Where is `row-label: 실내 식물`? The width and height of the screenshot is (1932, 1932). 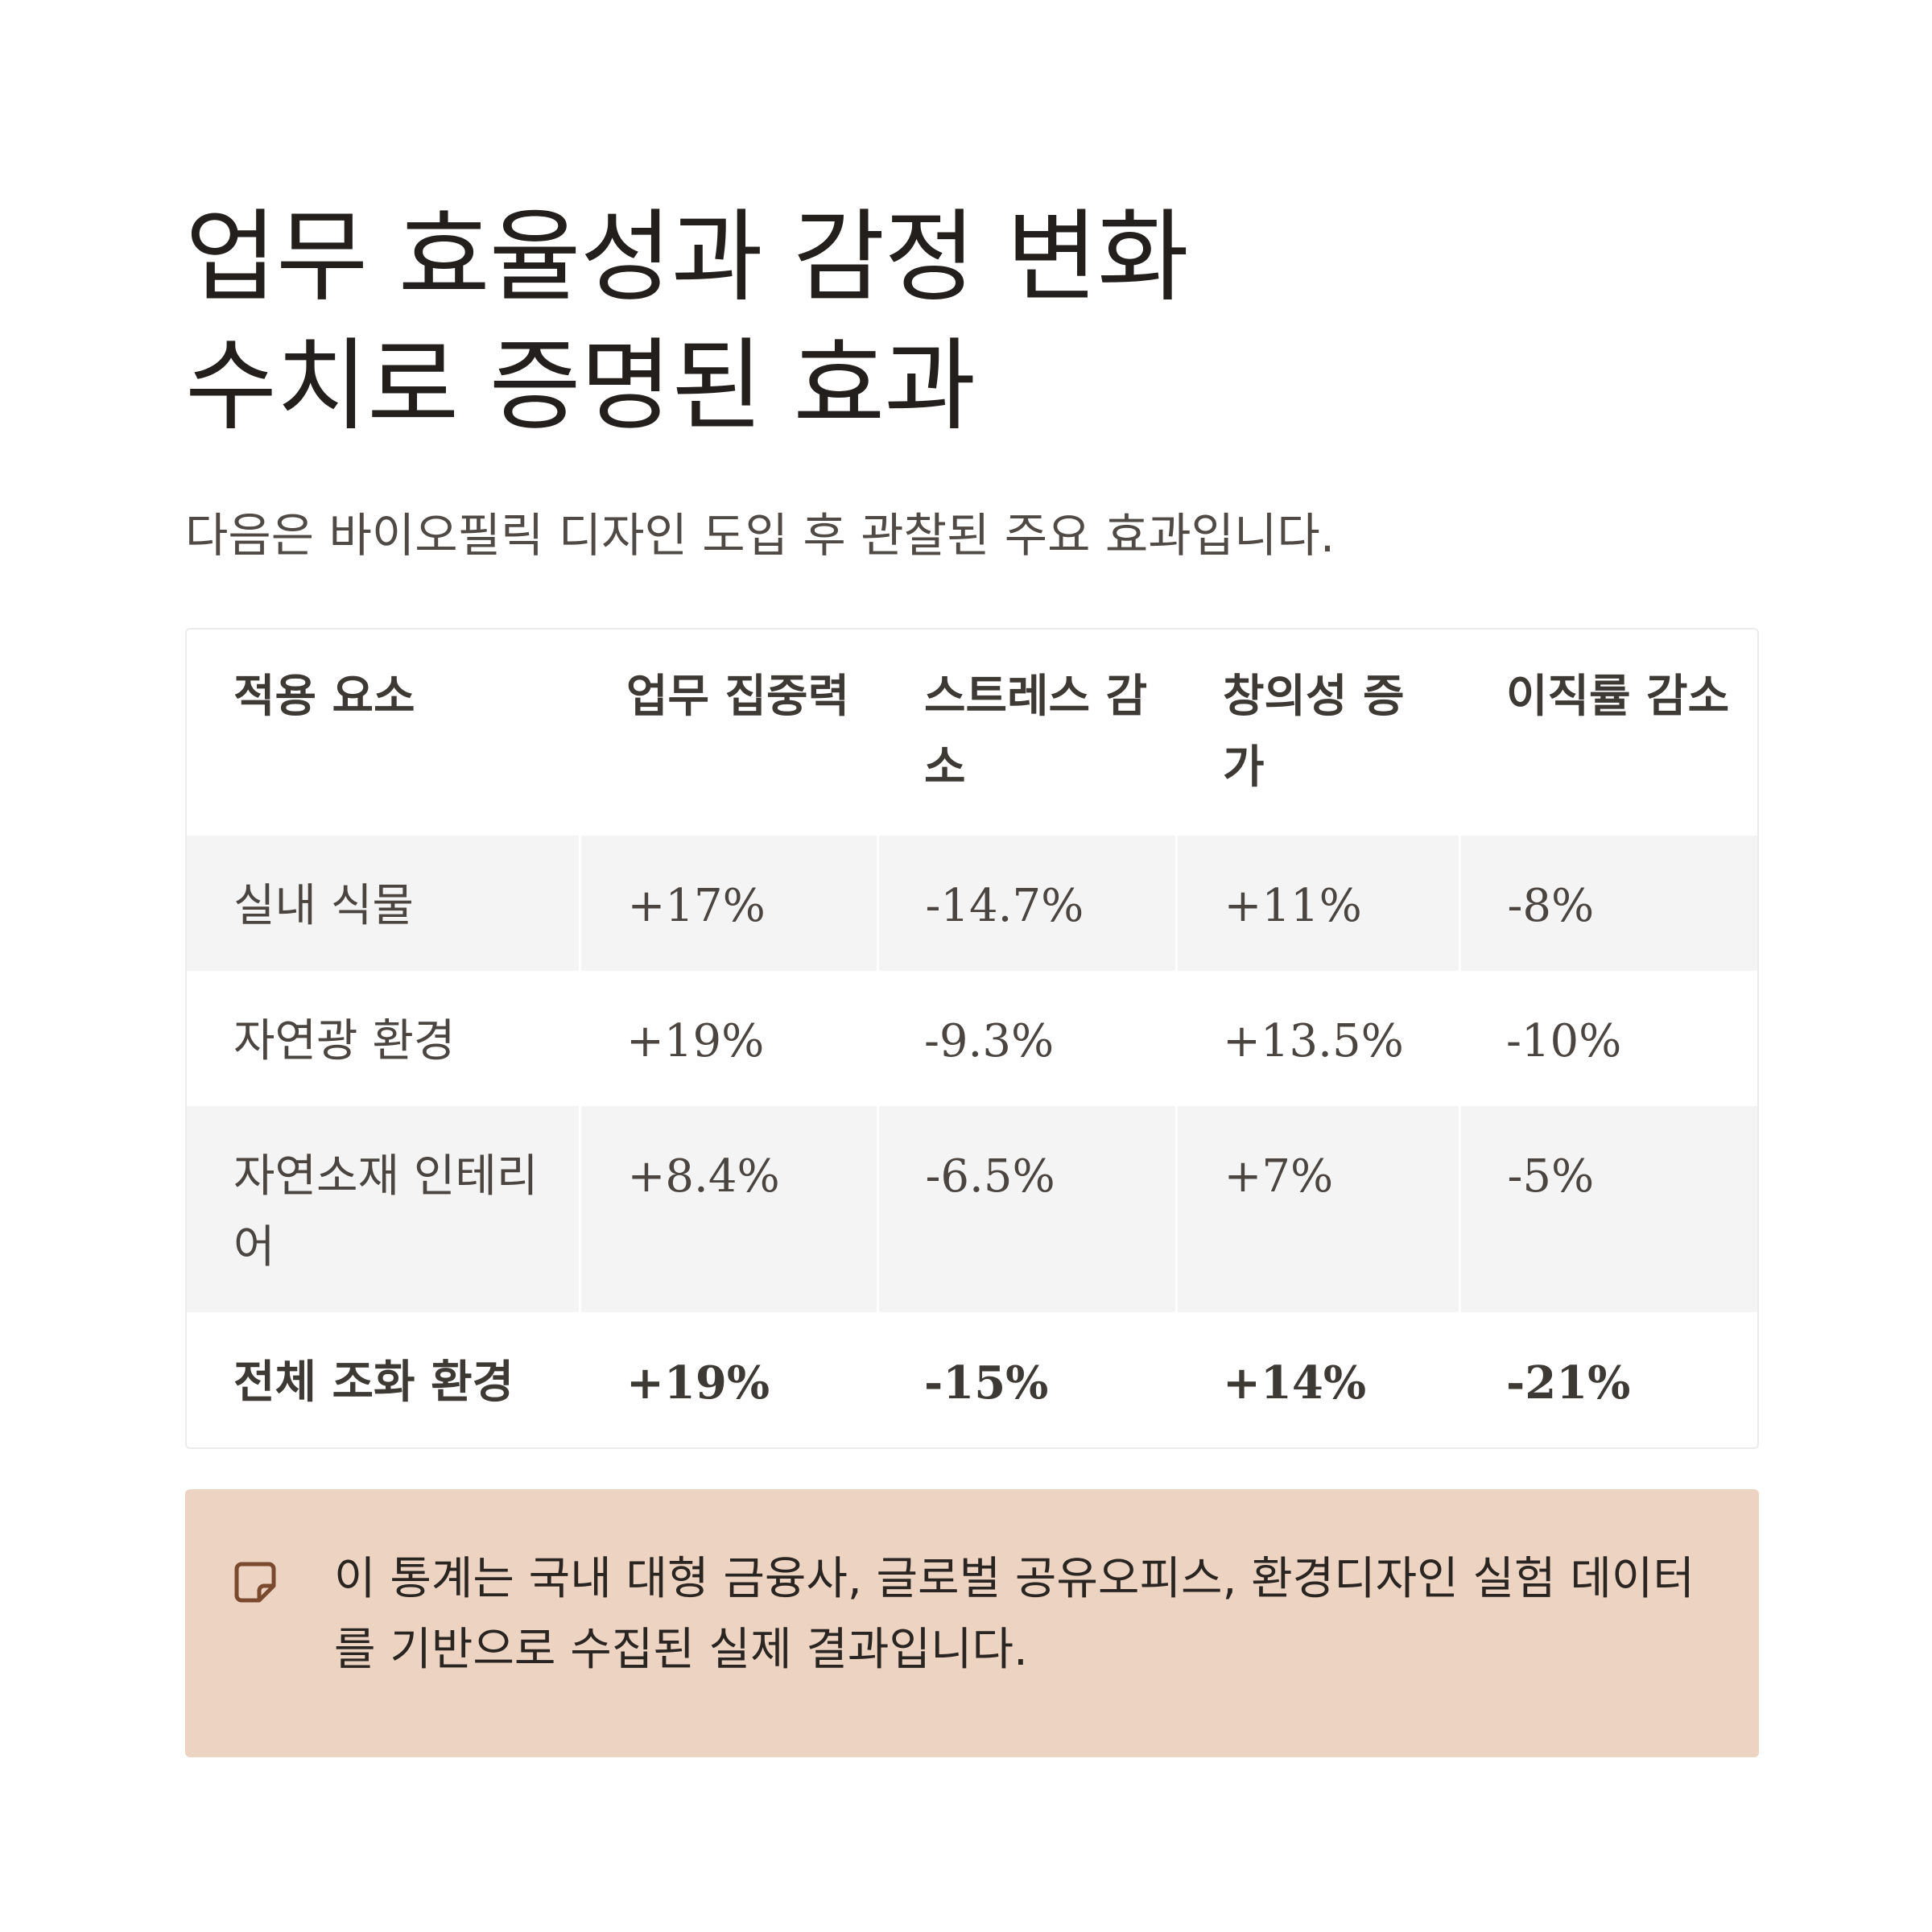 row-label: 실내 식물 is located at coordinates (383, 903).